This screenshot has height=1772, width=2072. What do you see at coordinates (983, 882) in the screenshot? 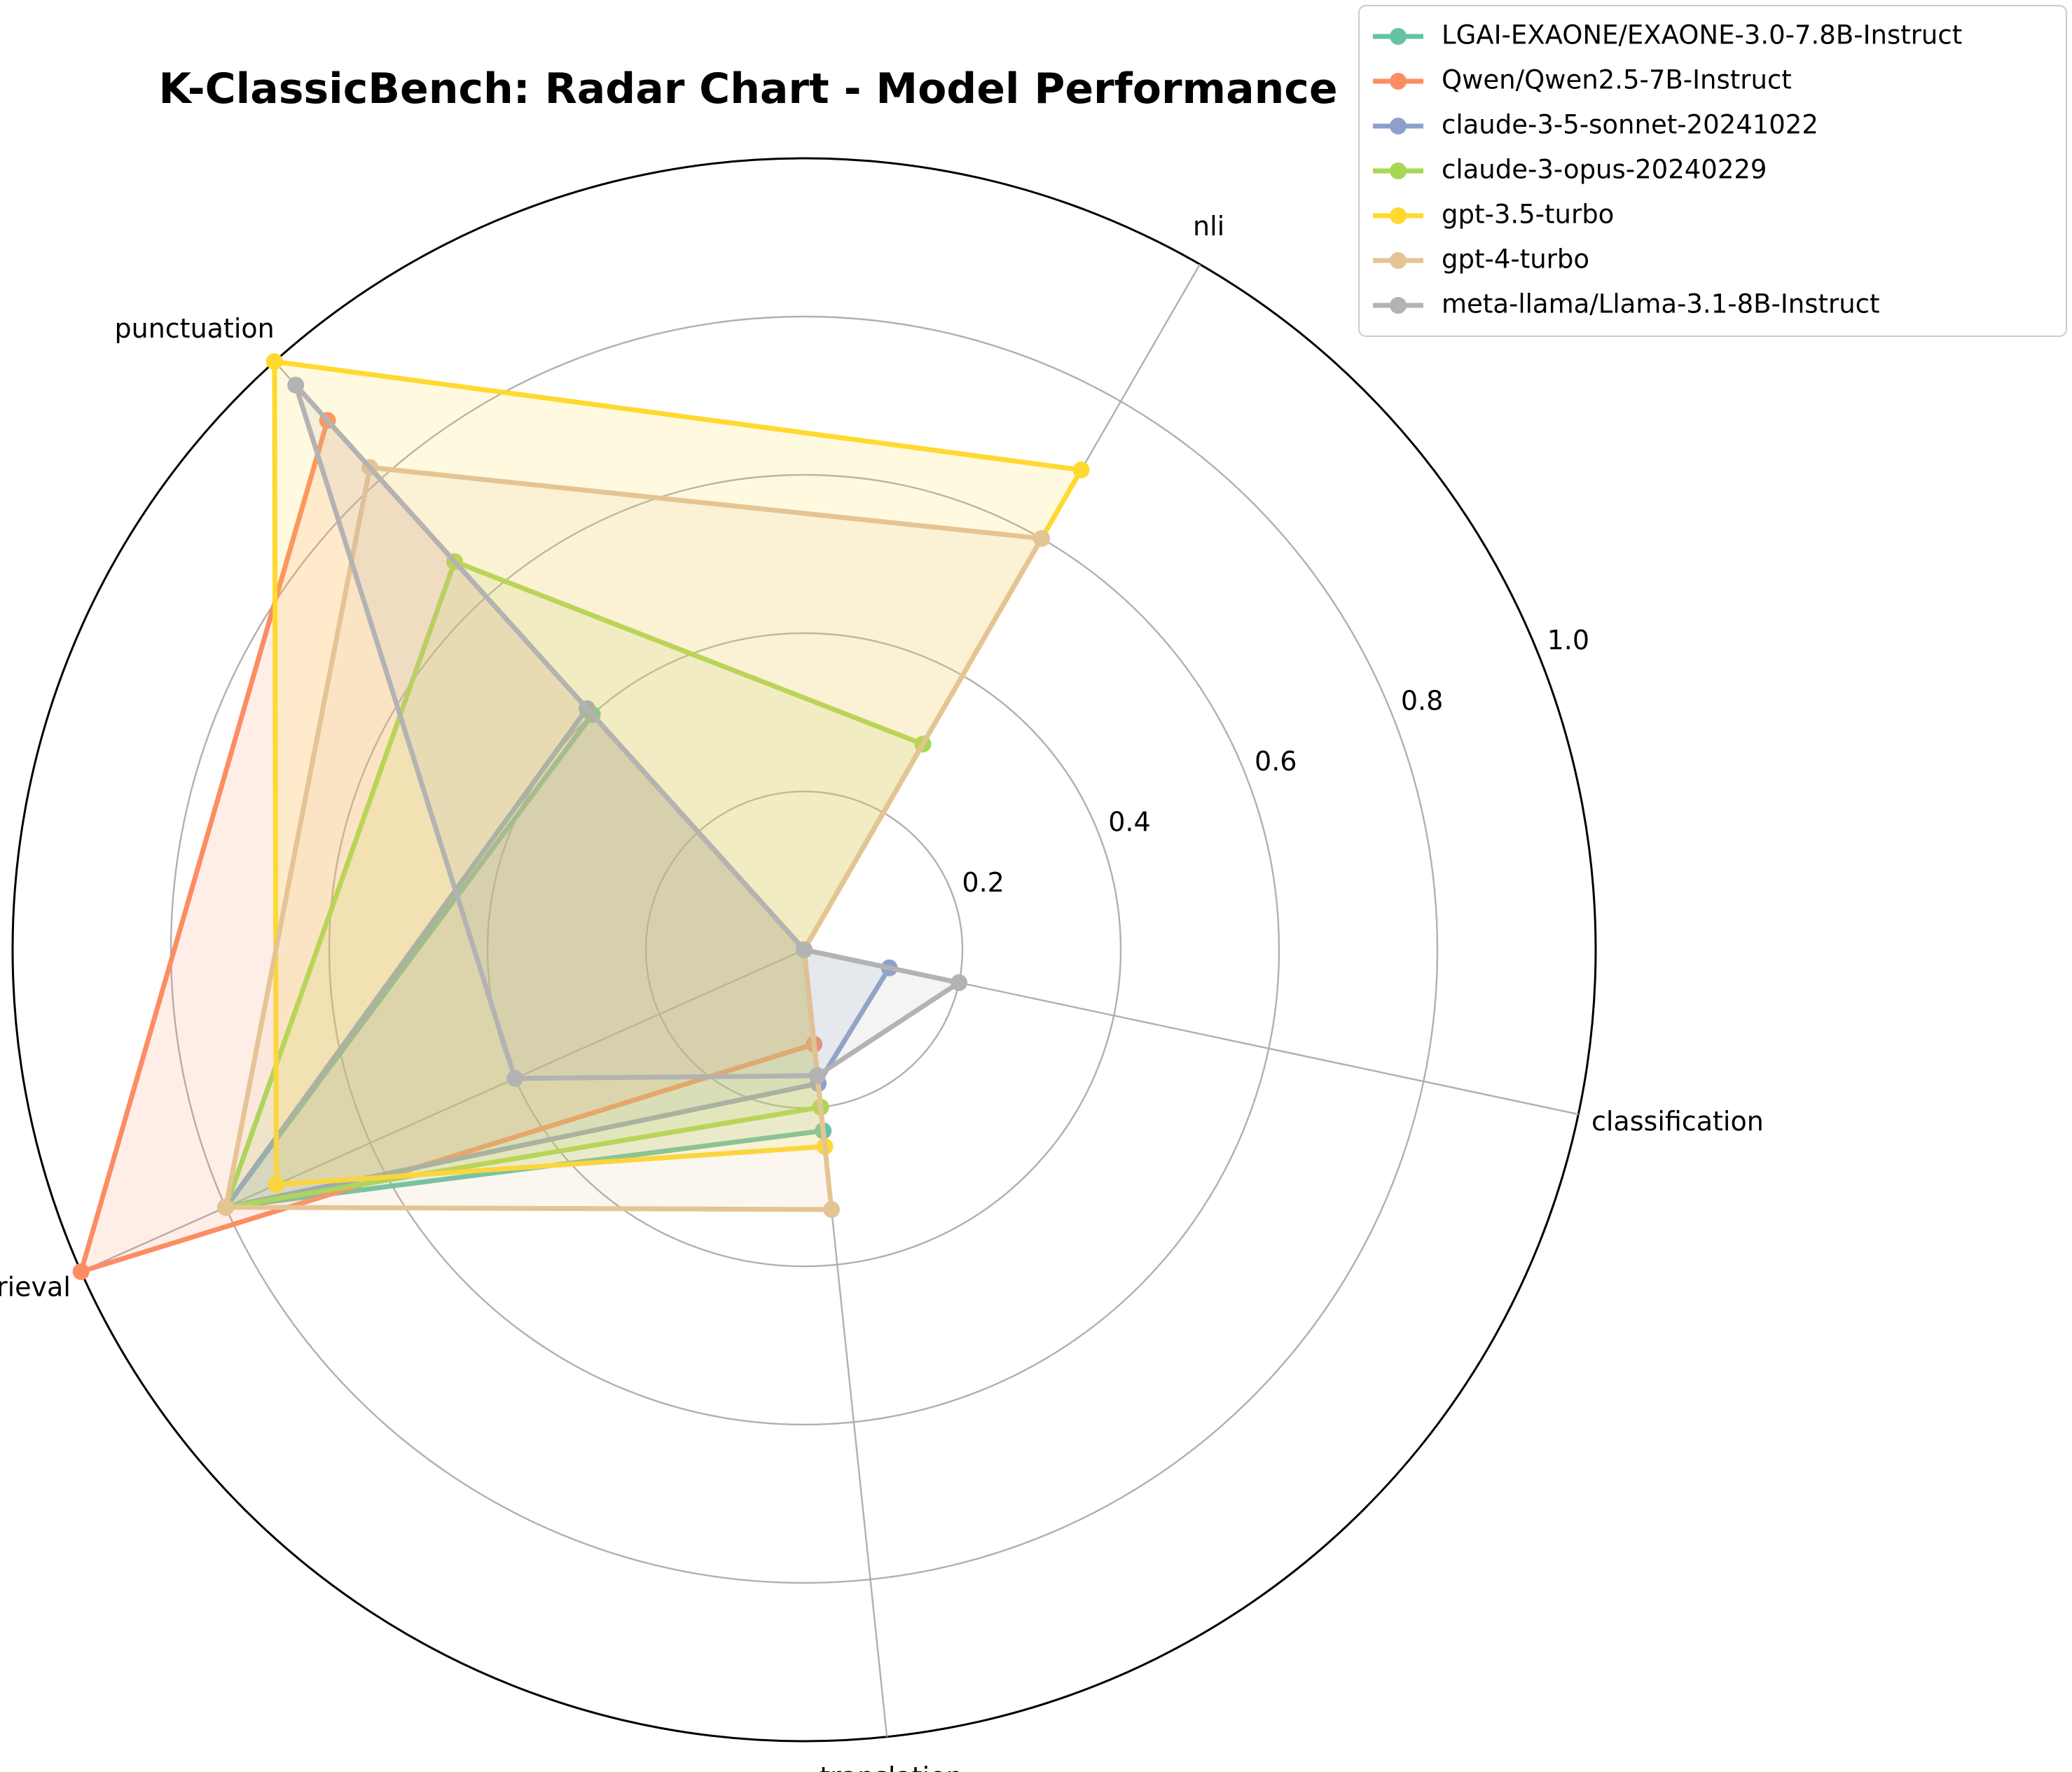
I see `radial-tick-label: 0.2` at bounding box center [983, 882].